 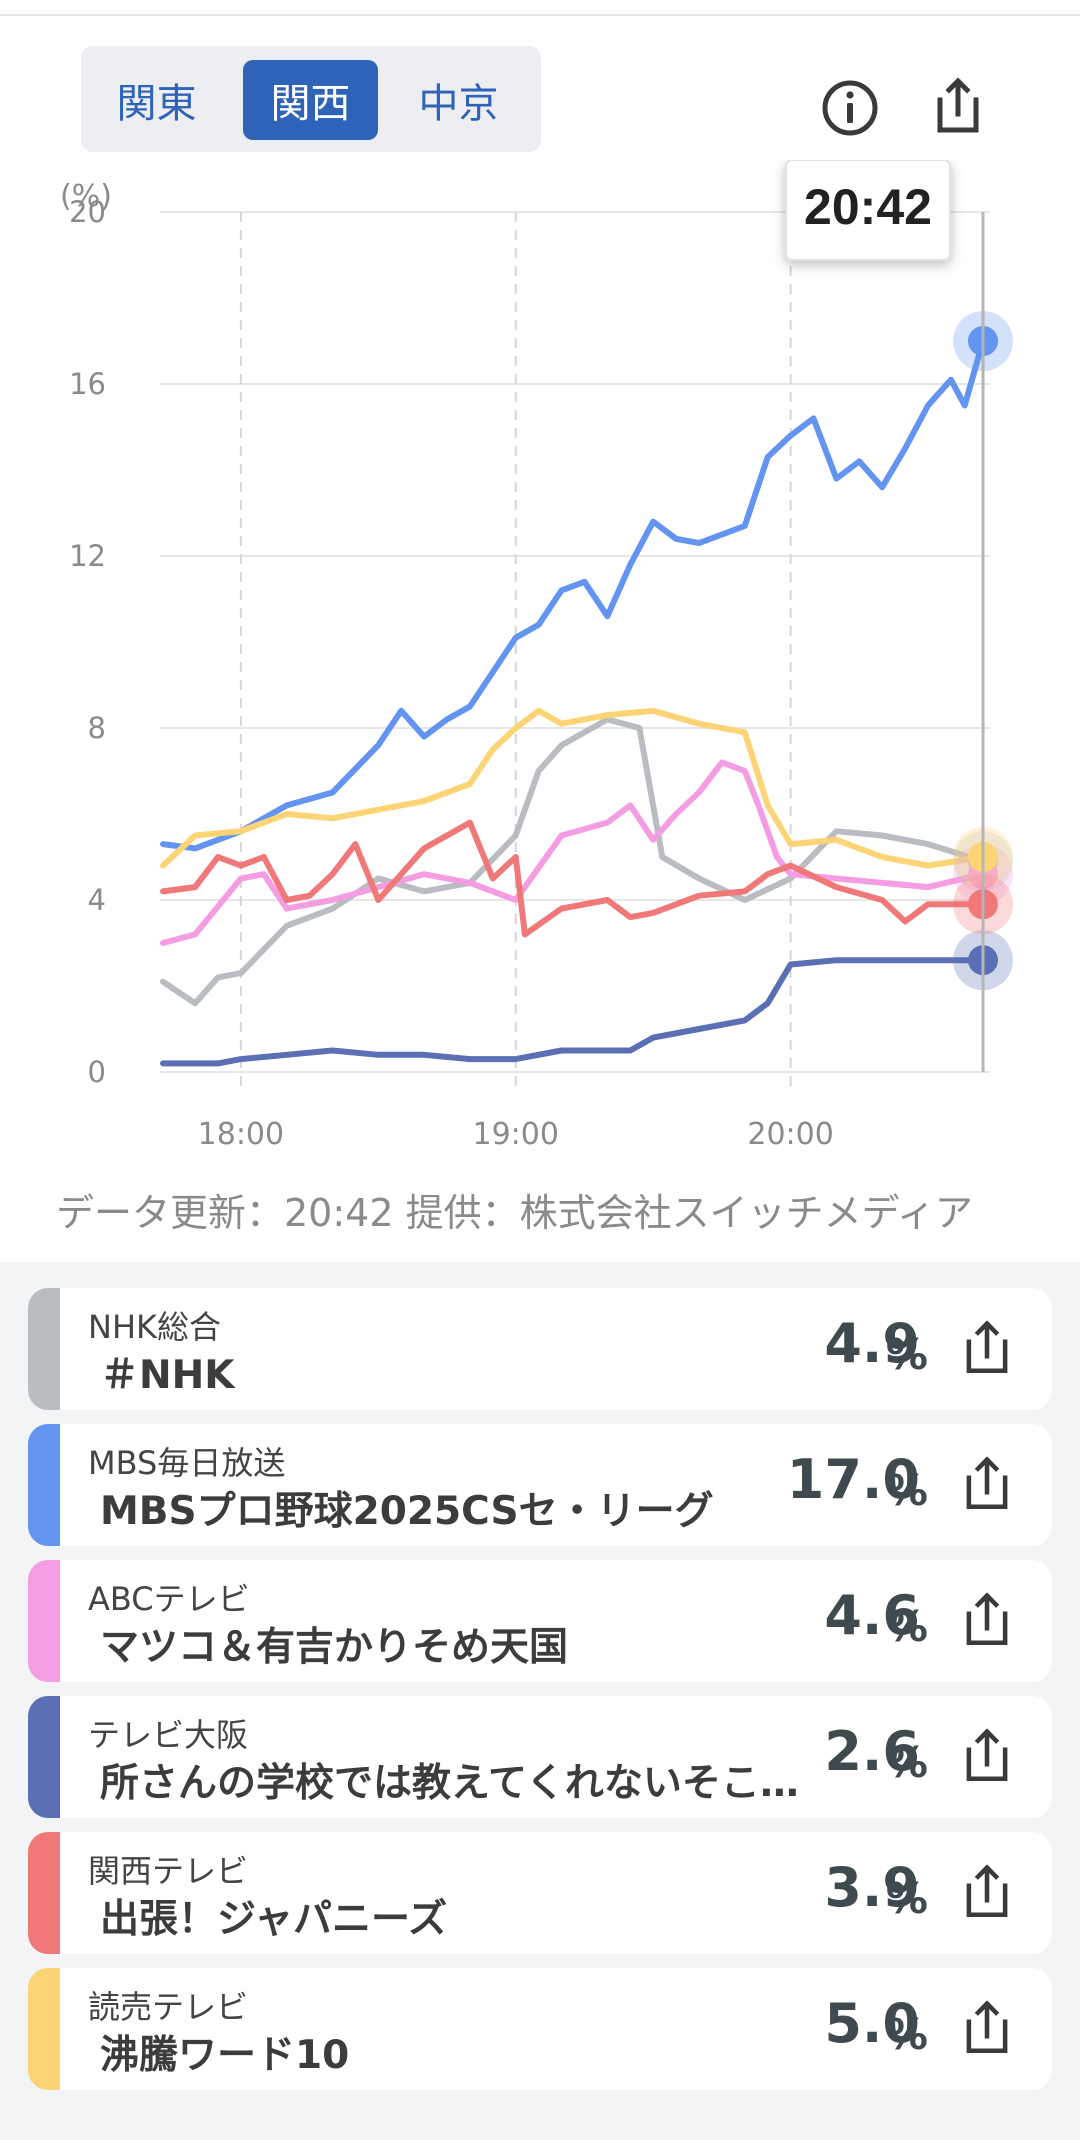 I want to click on station-name: NHK総合, so click(x=154, y=1327).